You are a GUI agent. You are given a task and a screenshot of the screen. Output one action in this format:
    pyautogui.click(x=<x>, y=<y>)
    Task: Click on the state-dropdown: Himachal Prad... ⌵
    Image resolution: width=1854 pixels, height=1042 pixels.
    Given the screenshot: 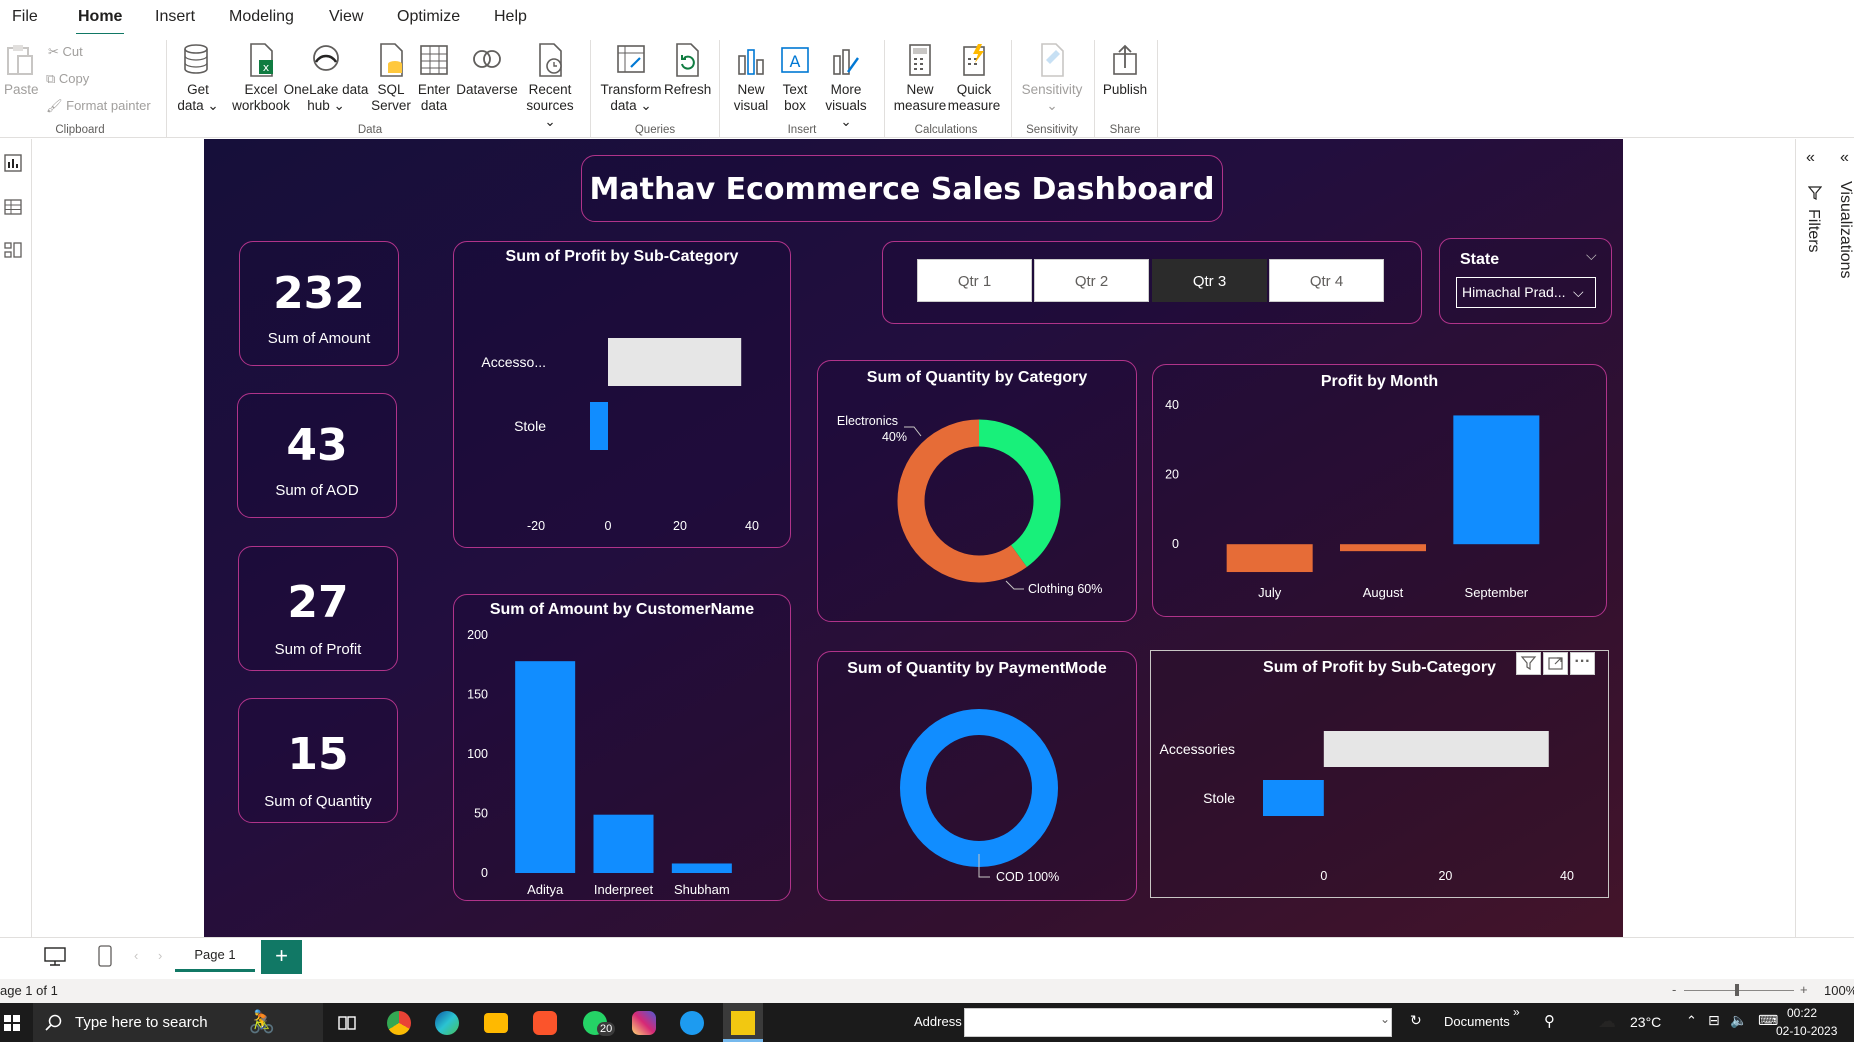 What is the action you would take?
    pyautogui.click(x=1526, y=292)
    